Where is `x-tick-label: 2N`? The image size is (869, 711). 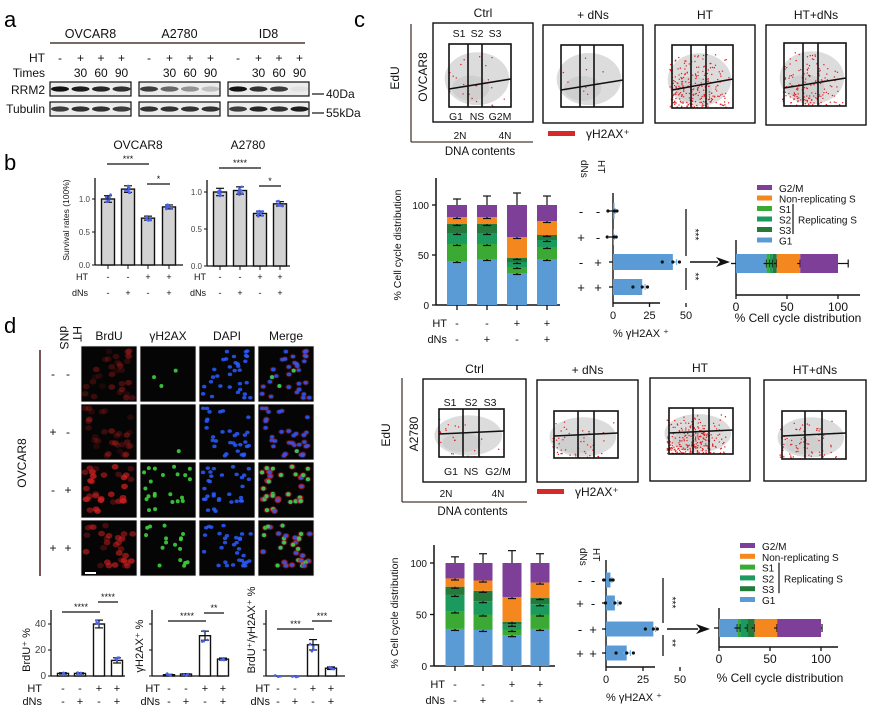 x-tick-label: 2N is located at coordinates (446, 494).